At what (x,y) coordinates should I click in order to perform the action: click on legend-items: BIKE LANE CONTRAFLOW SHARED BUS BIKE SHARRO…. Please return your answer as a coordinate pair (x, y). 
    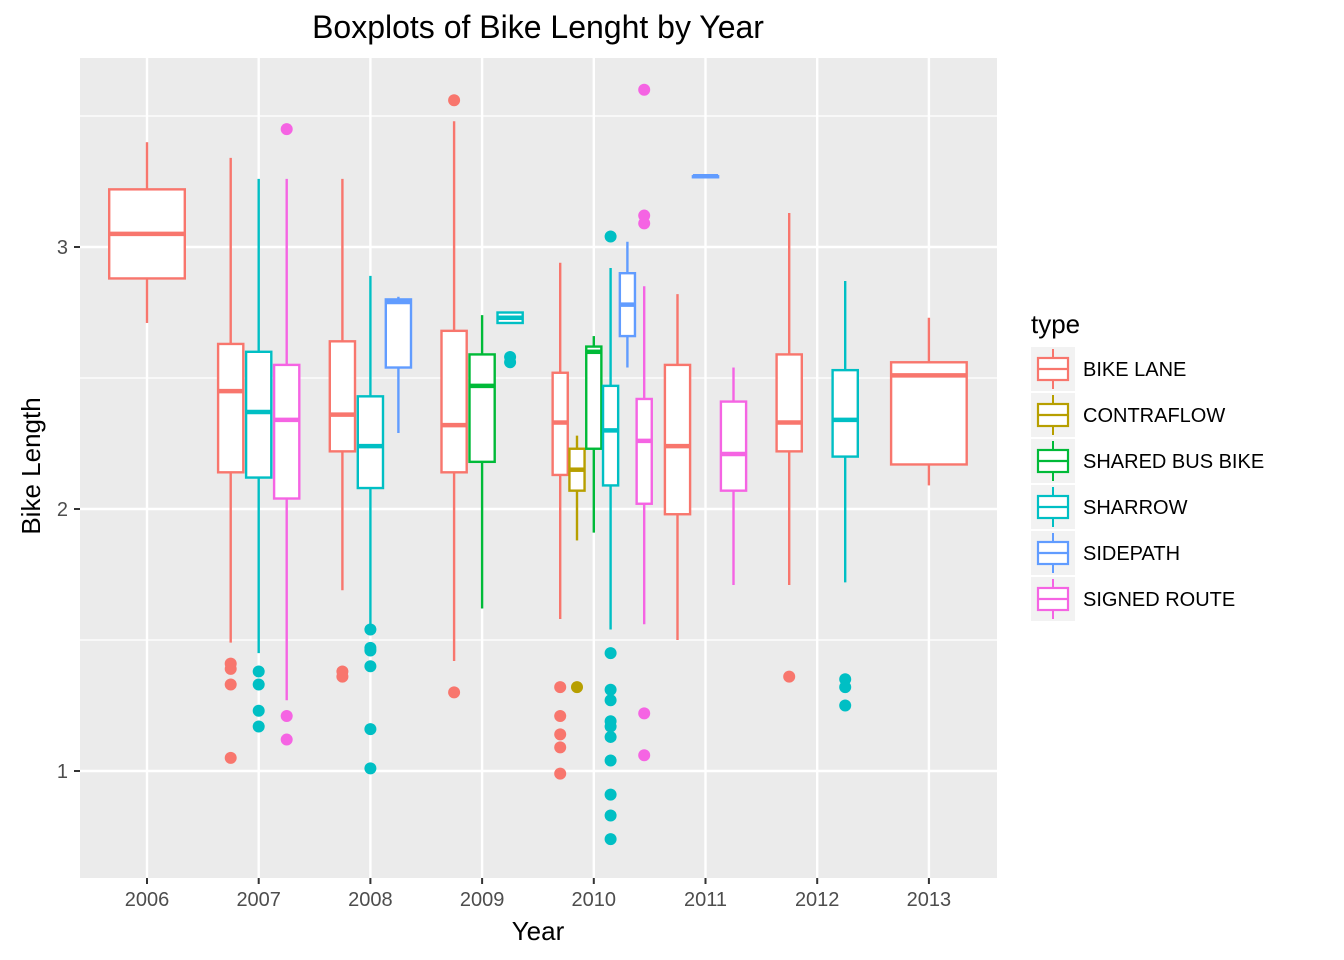
    Looking at the image, I should click on (1147, 484).